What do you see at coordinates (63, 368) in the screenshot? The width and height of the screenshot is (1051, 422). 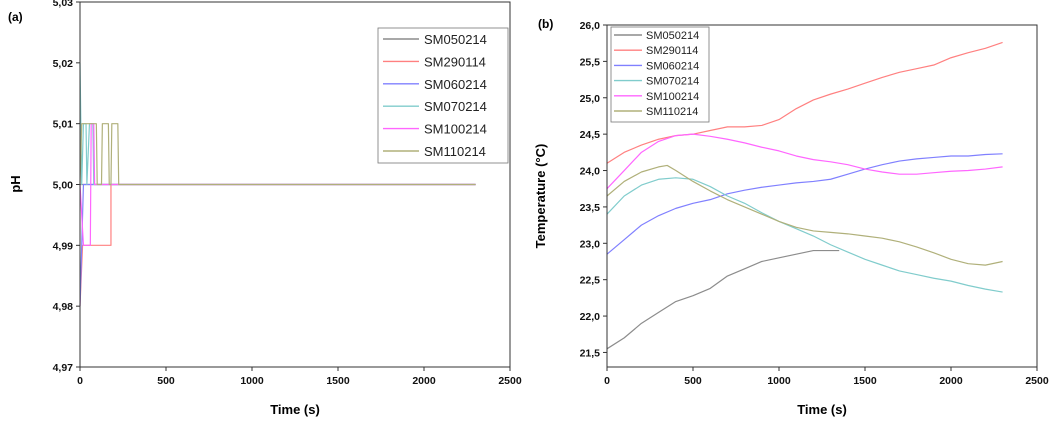 I see `y-tick-label: 4,97` at bounding box center [63, 368].